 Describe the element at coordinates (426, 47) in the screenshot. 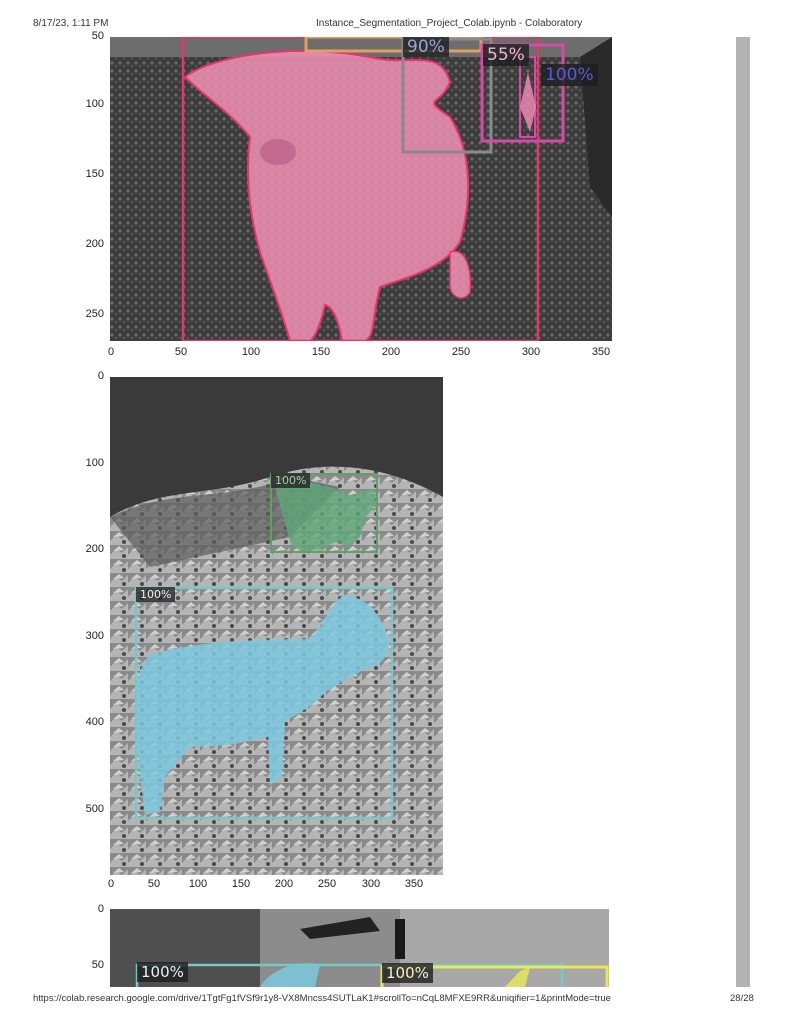

I see `detection-label-90: 90%` at that location.